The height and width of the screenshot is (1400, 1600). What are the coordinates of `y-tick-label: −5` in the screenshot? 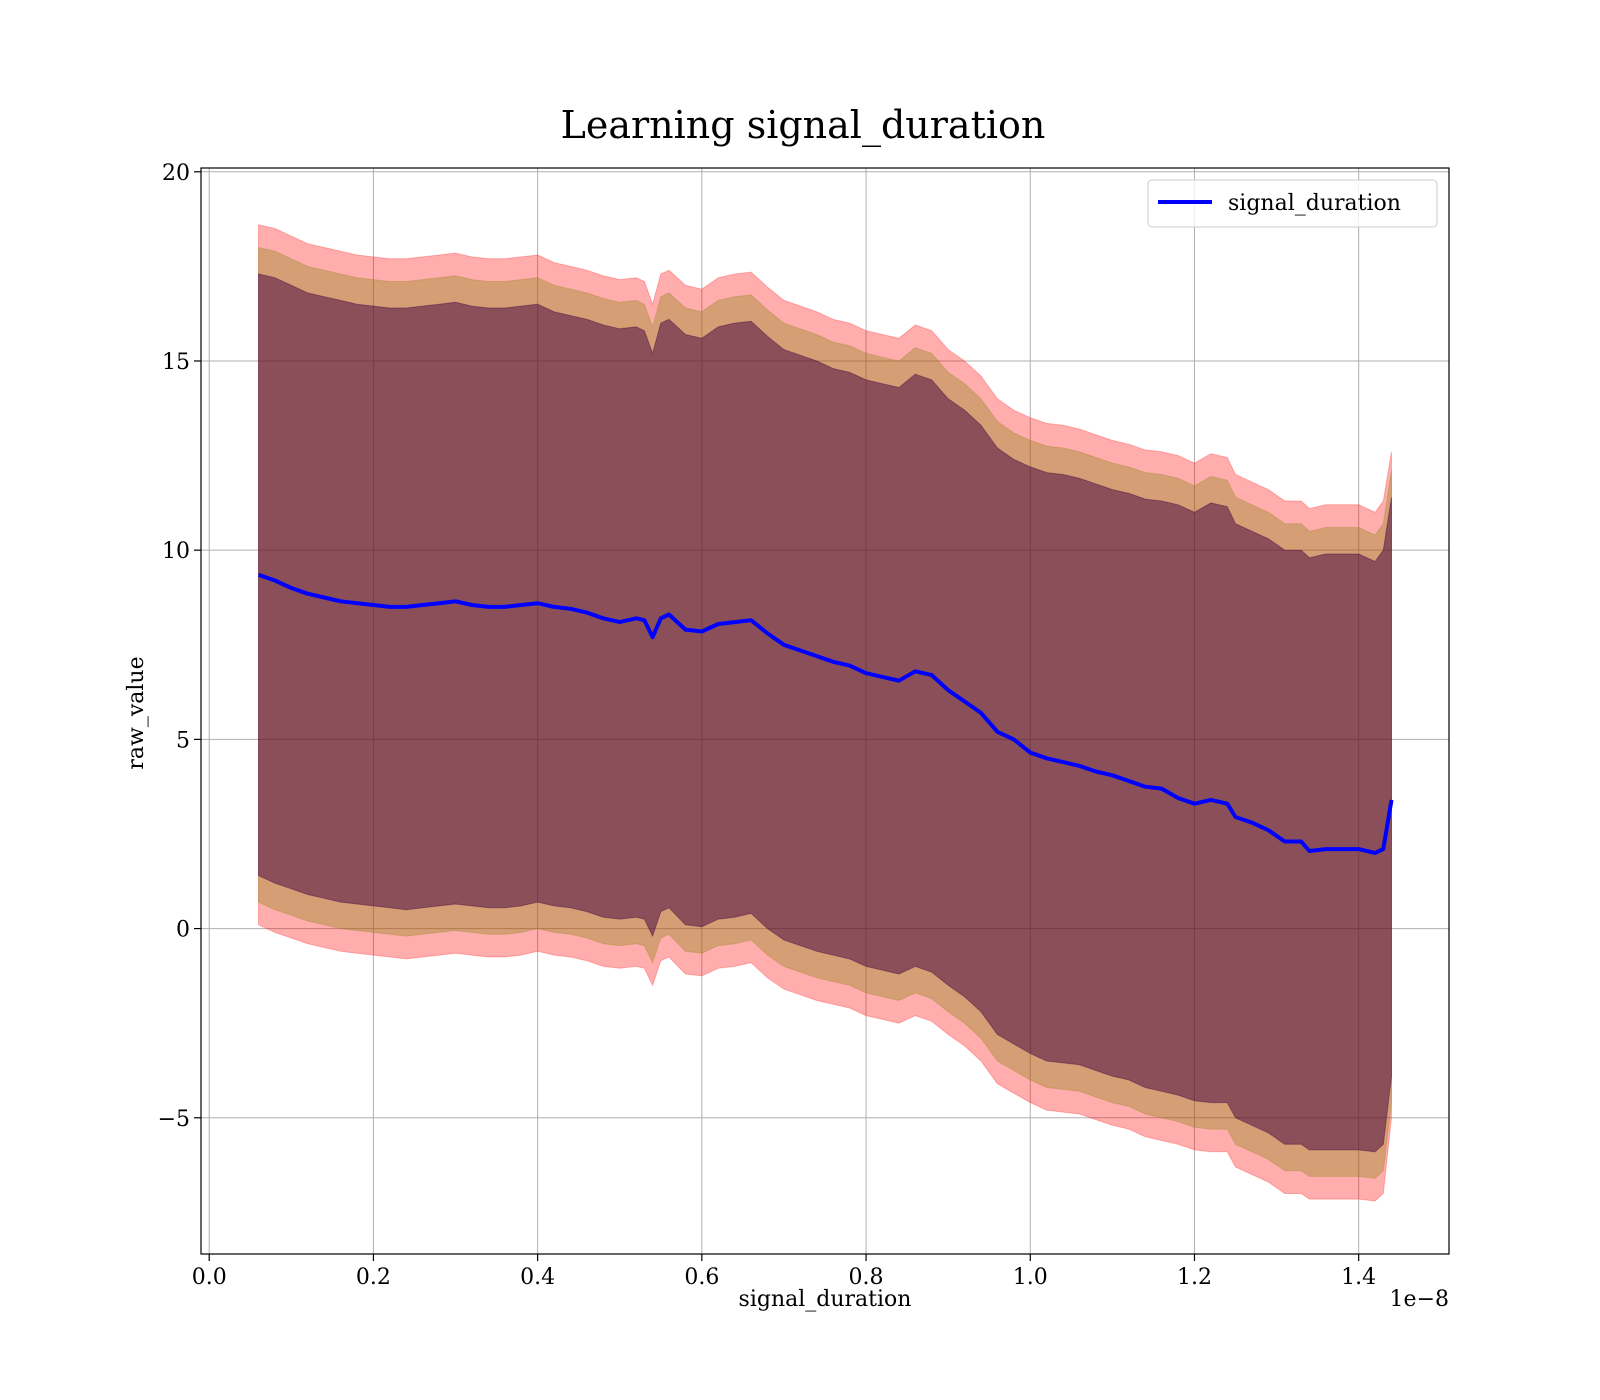 It's located at (174, 1119).